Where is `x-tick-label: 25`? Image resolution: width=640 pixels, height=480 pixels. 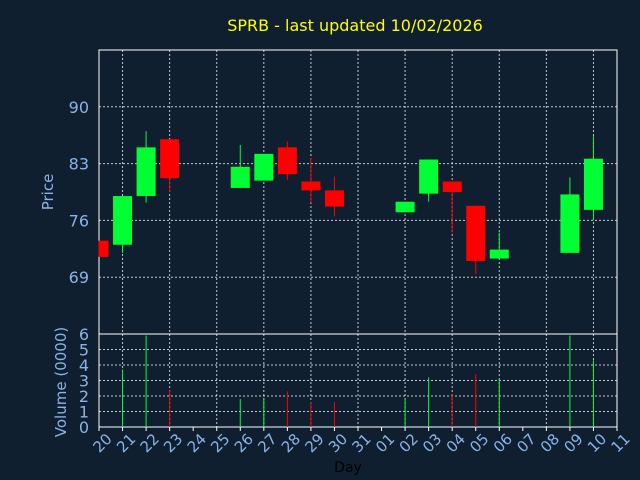
x-tick-label: 25 is located at coordinates (220, 443).